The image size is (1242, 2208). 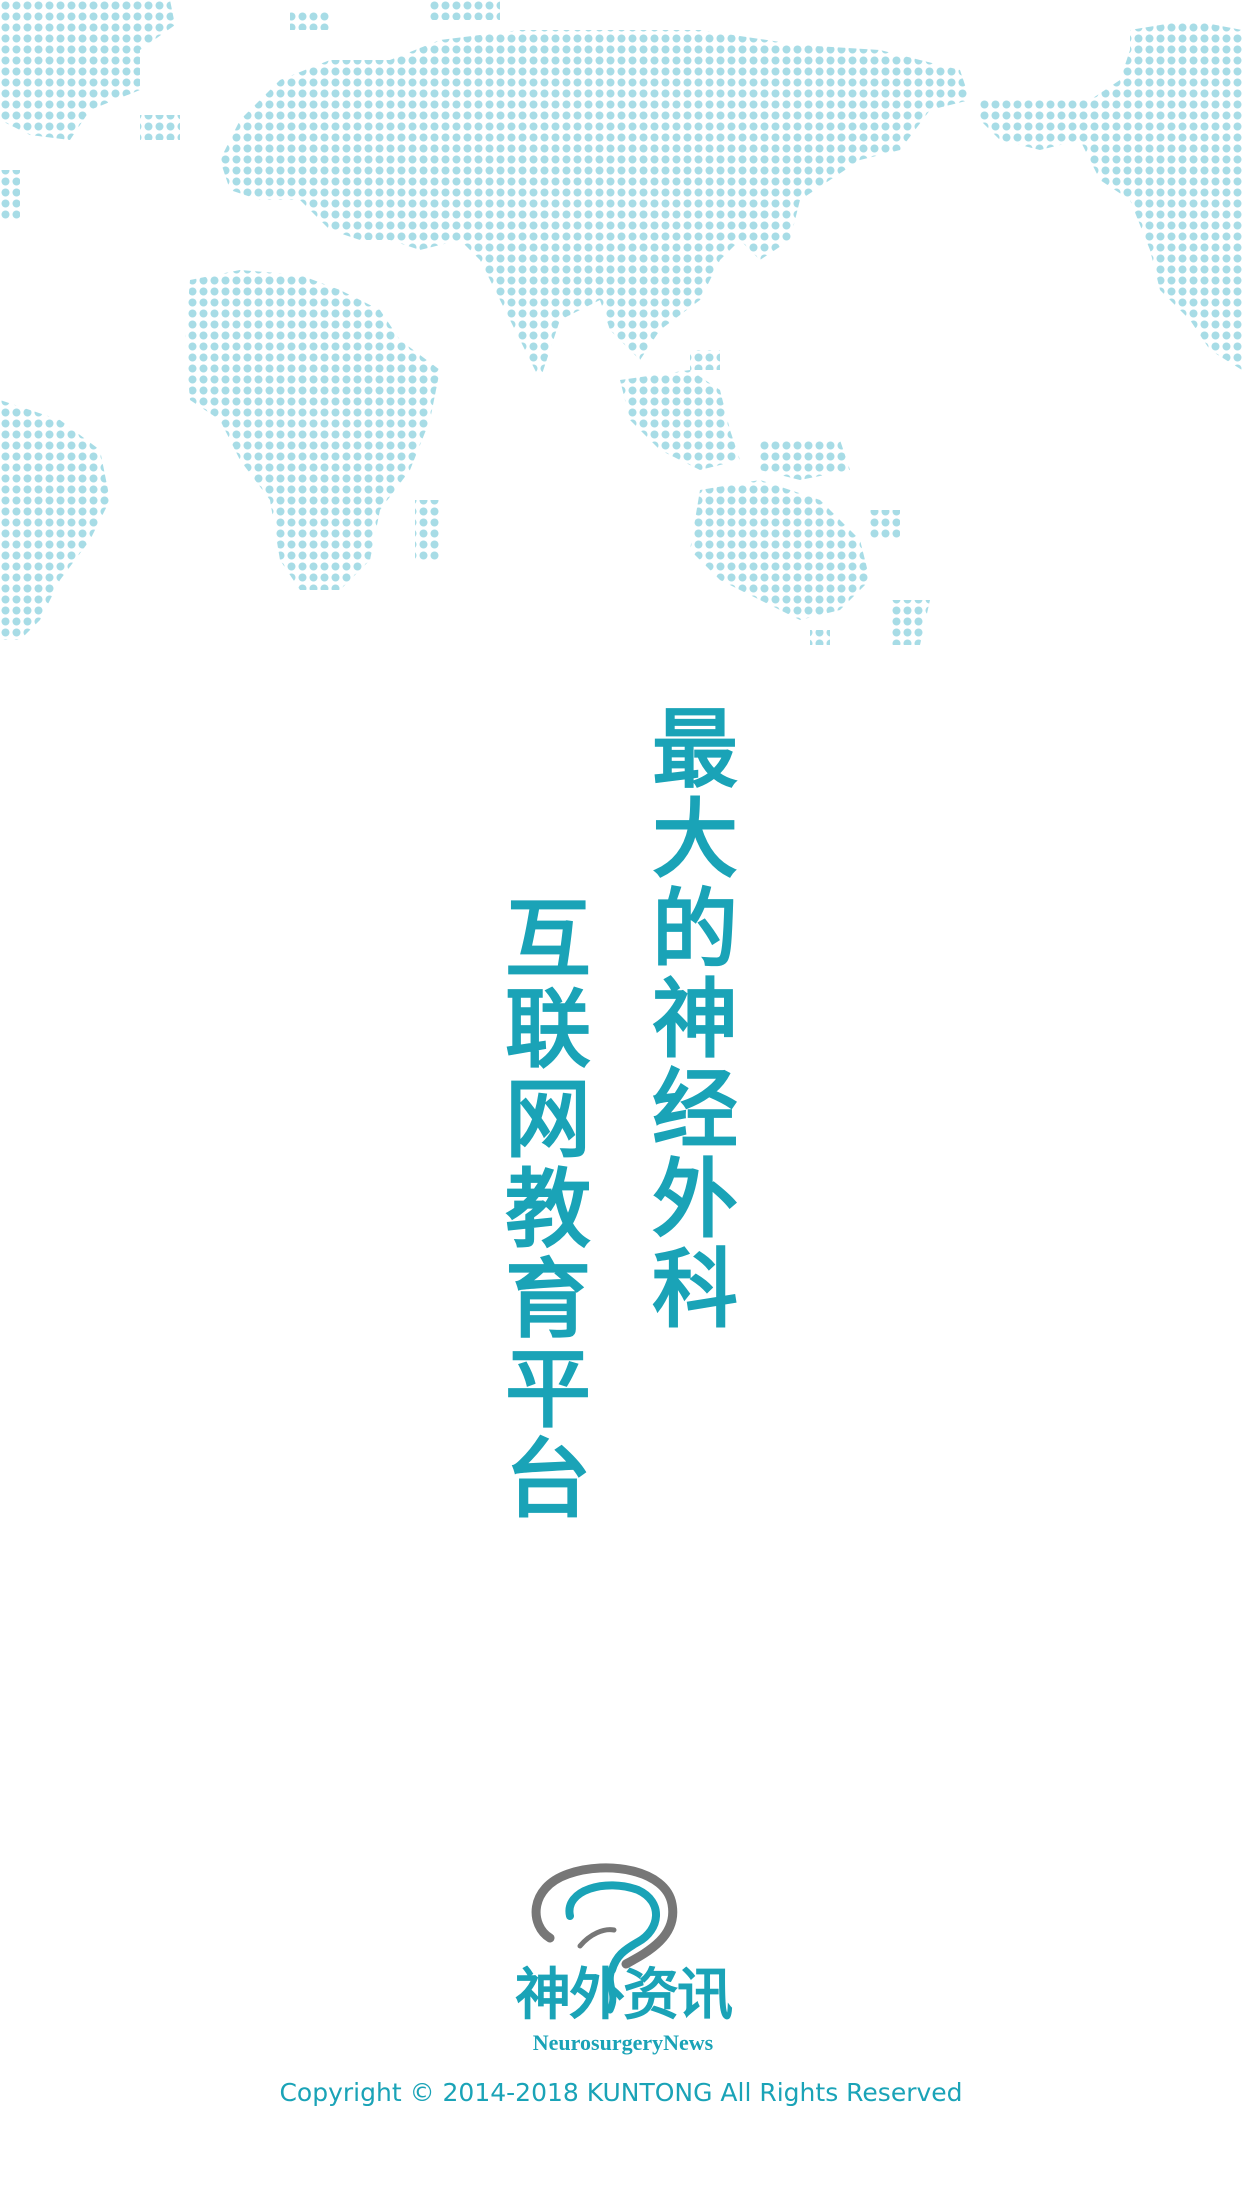 What do you see at coordinates (695, 839) in the screenshot?
I see `slogan-char: 大` at bounding box center [695, 839].